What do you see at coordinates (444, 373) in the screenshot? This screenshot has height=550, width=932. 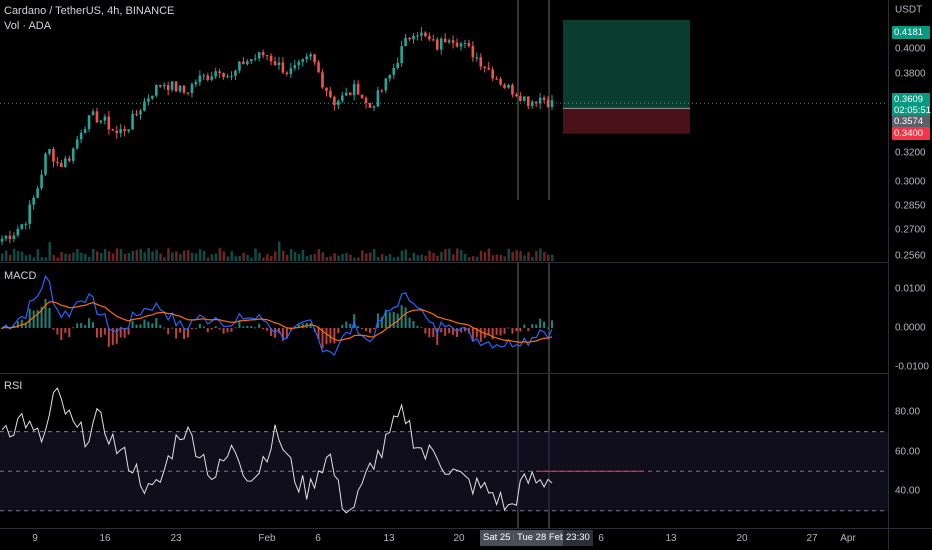 I see `pane-divider-rsi` at bounding box center [444, 373].